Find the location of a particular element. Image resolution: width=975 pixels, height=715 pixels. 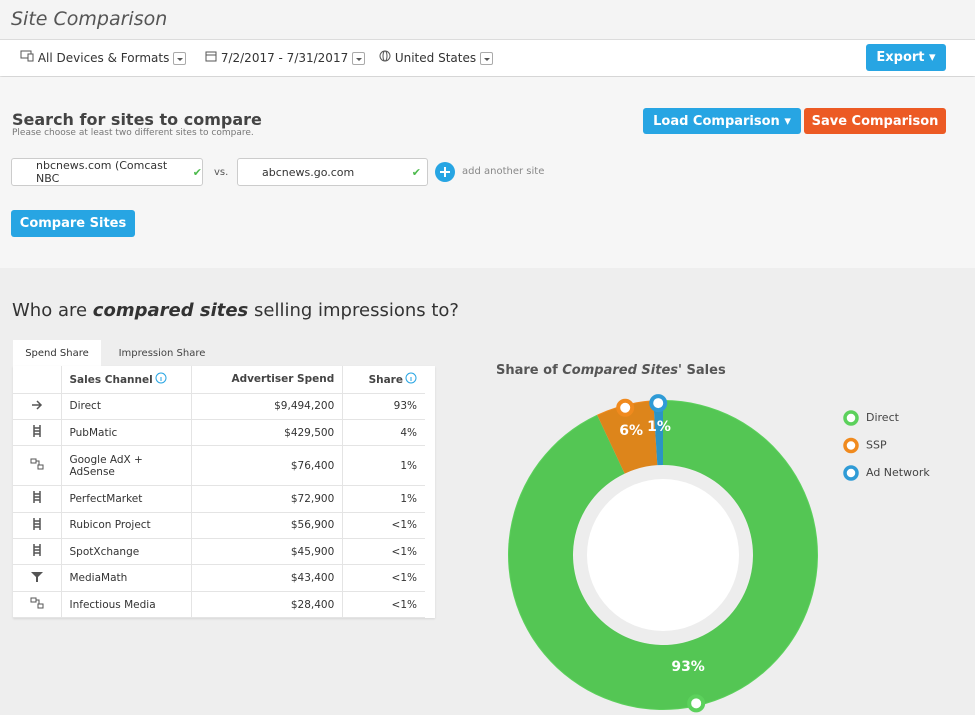

column-header: Advertiser Spend is located at coordinates (267, 380).